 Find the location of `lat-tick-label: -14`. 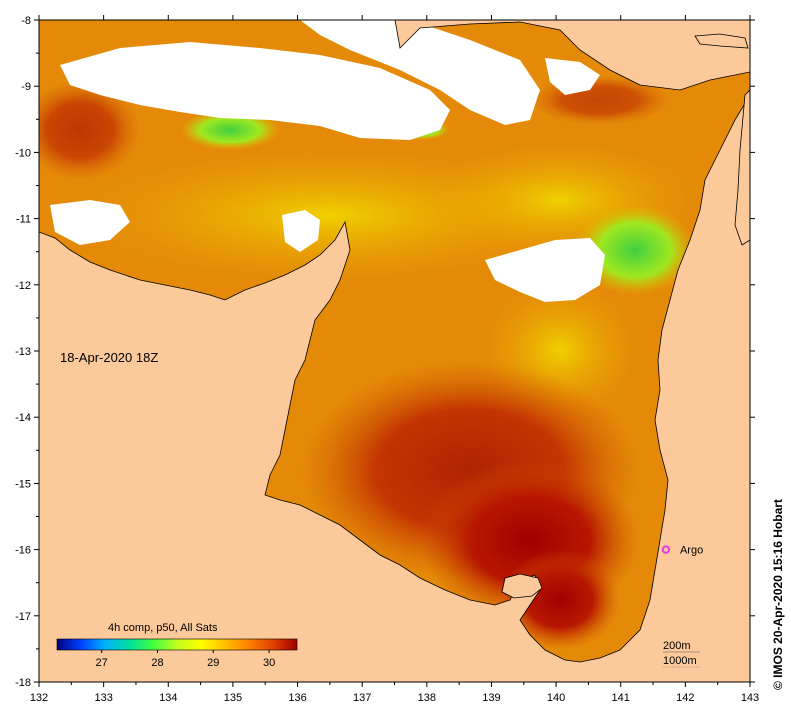

lat-tick-label: -14 is located at coordinates (23, 418).